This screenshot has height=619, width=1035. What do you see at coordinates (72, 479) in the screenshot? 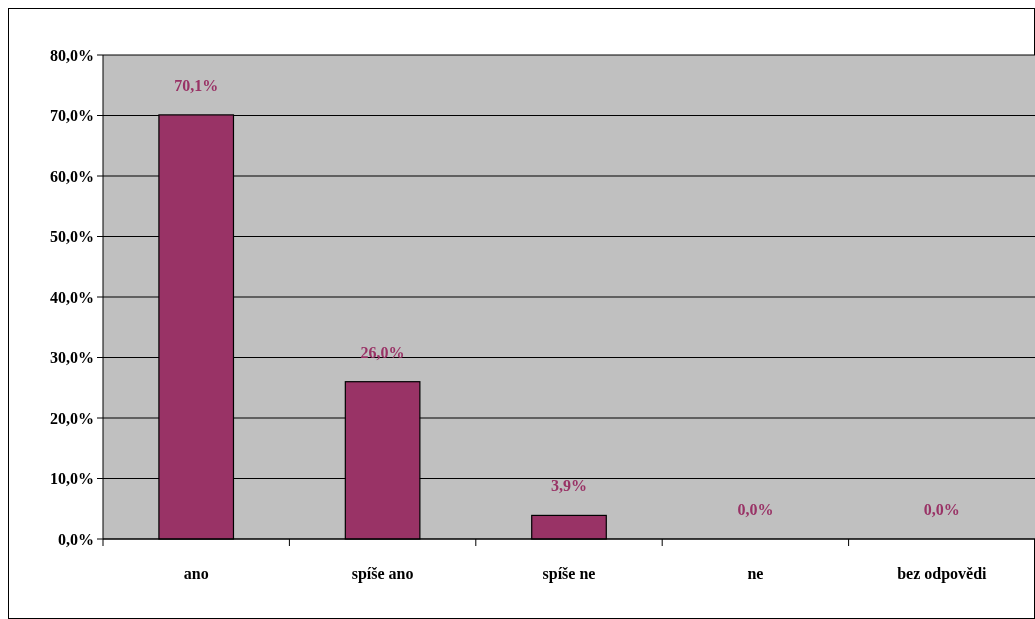
I see `y-tick-label: 10,0%` at bounding box center [72, 479].